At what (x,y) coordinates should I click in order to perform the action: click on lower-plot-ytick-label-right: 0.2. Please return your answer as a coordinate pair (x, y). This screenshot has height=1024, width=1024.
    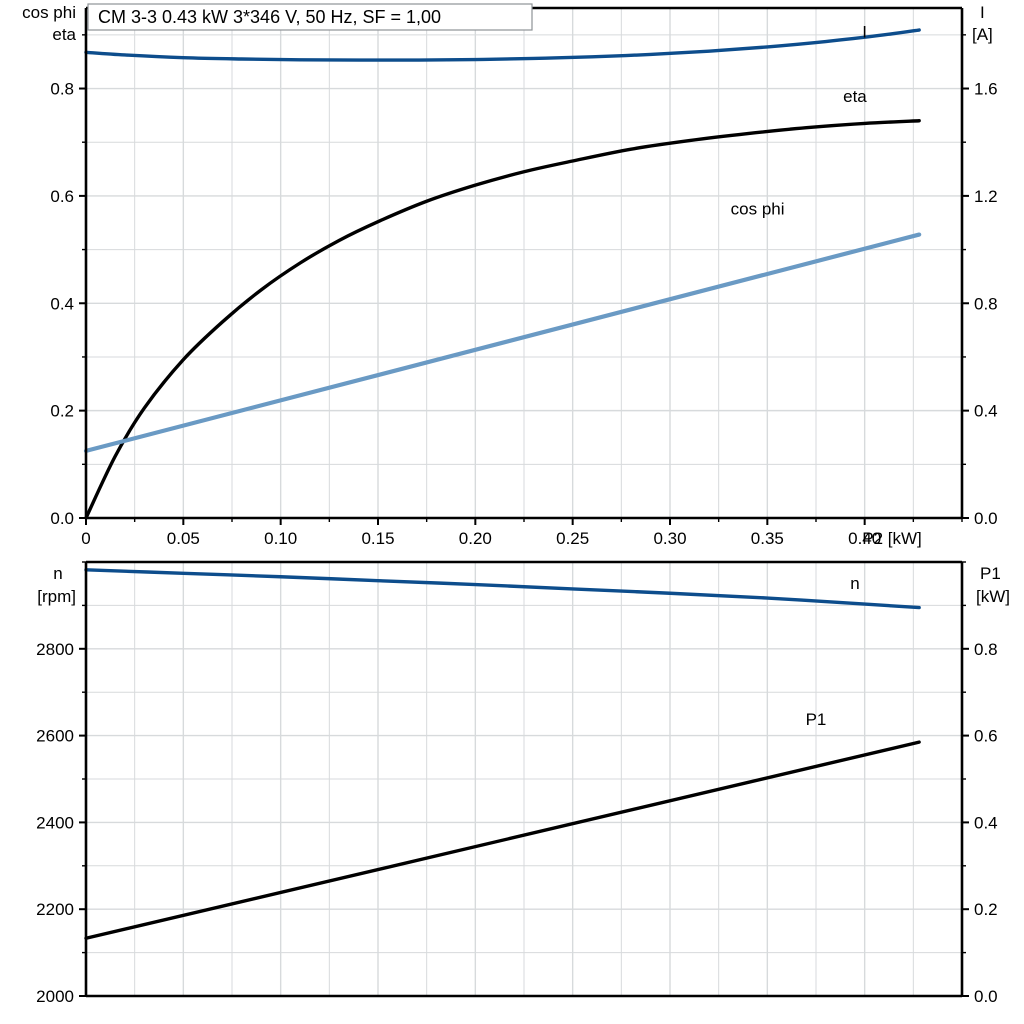
    Looking at the image, I should click on (986, 909).